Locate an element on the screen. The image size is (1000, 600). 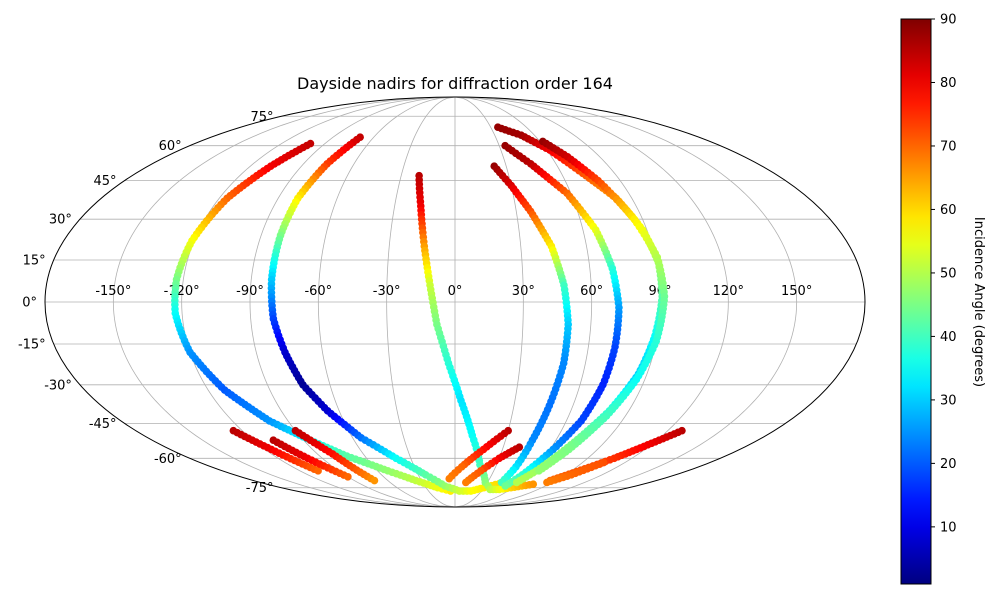
longitude-tick-label: -60° is located at coordinates (318, 291).